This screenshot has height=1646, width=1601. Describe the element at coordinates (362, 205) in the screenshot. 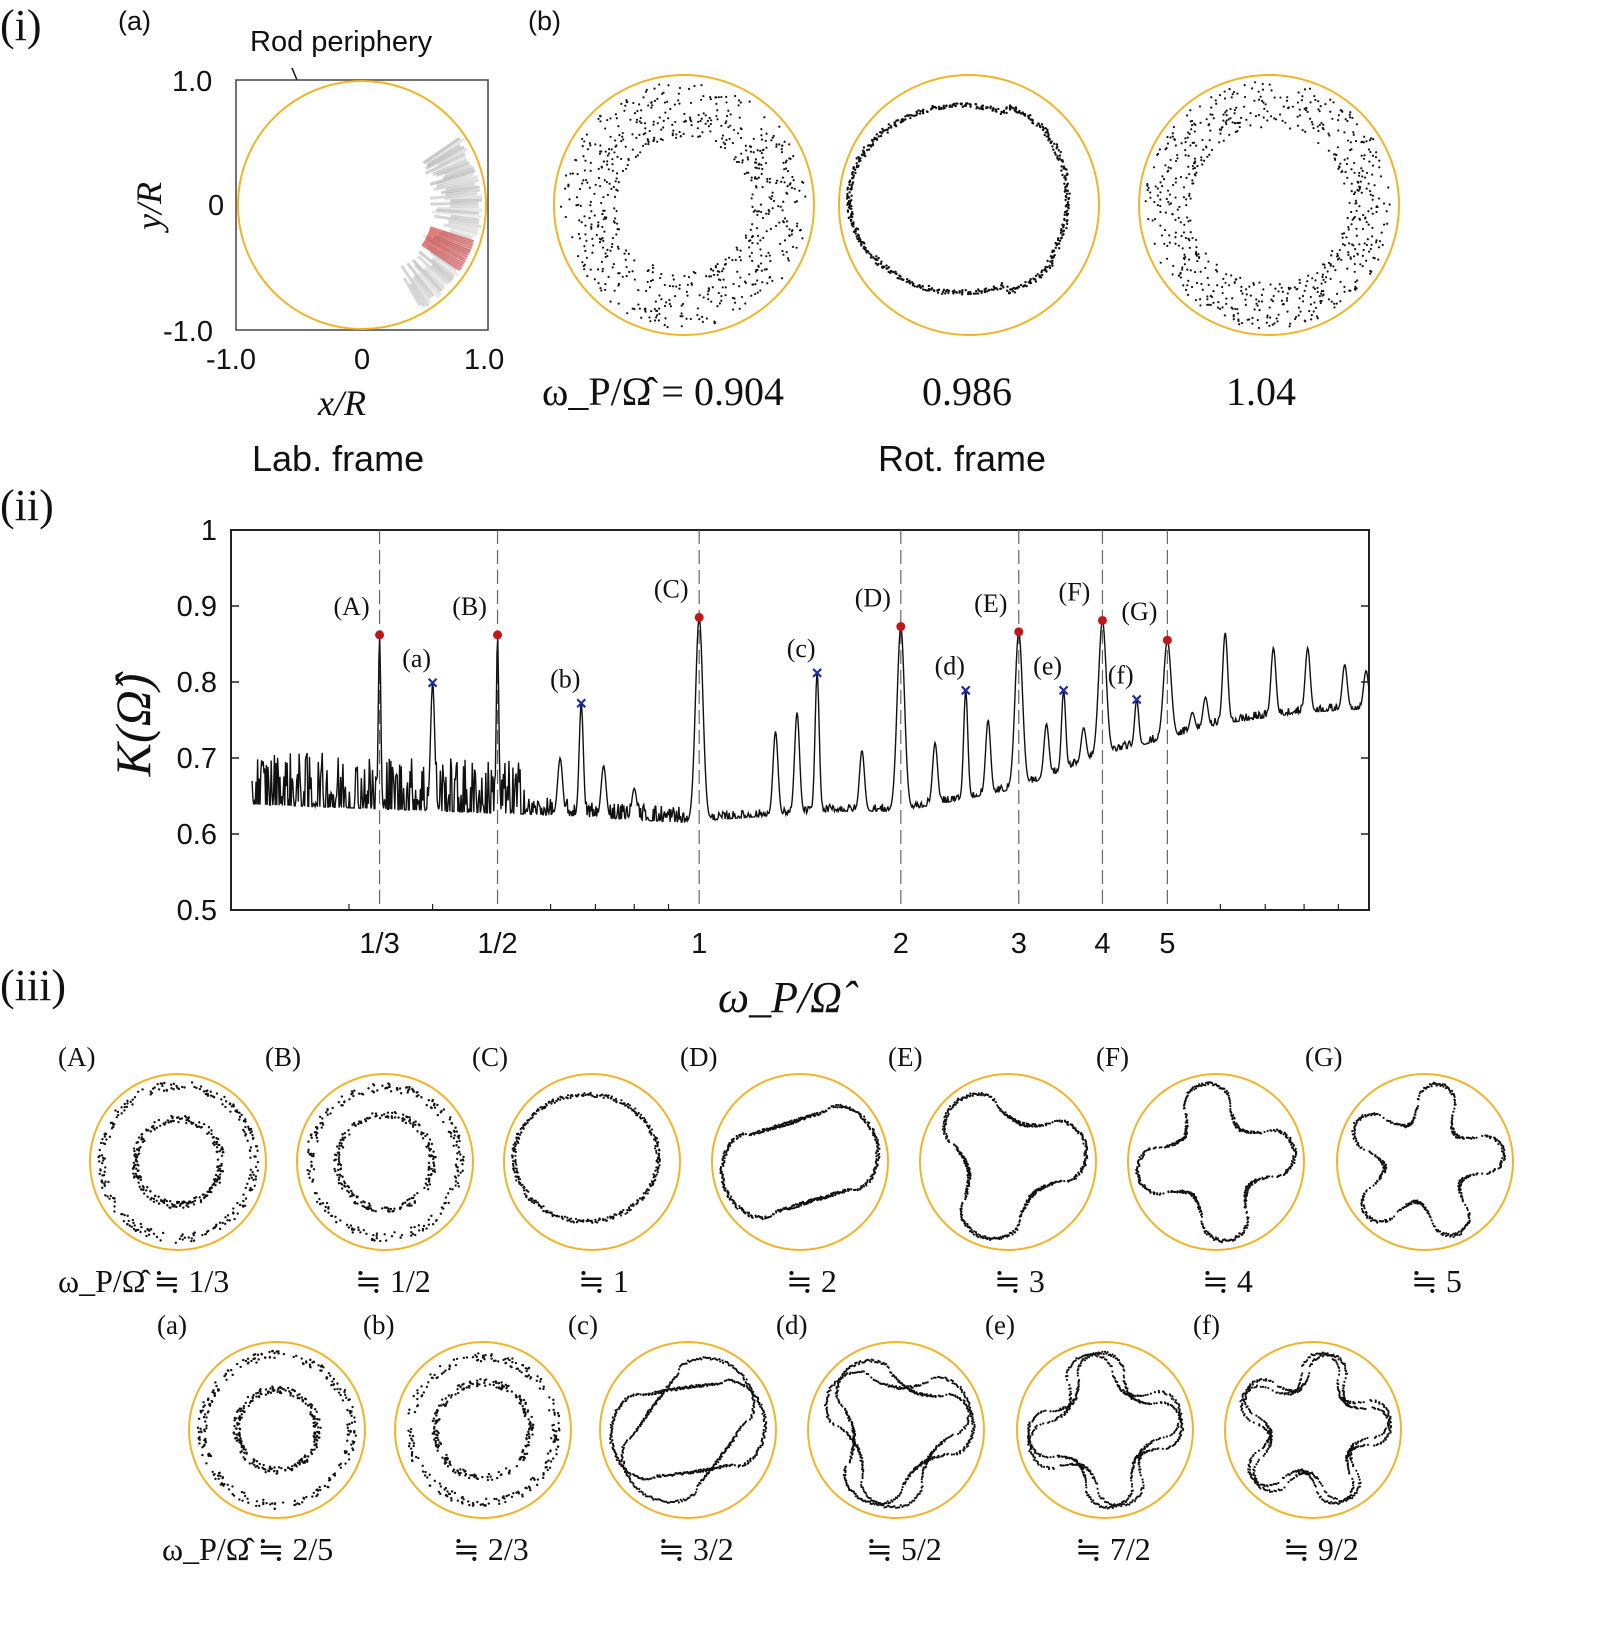

I see `lab-frame-plot` at that location.